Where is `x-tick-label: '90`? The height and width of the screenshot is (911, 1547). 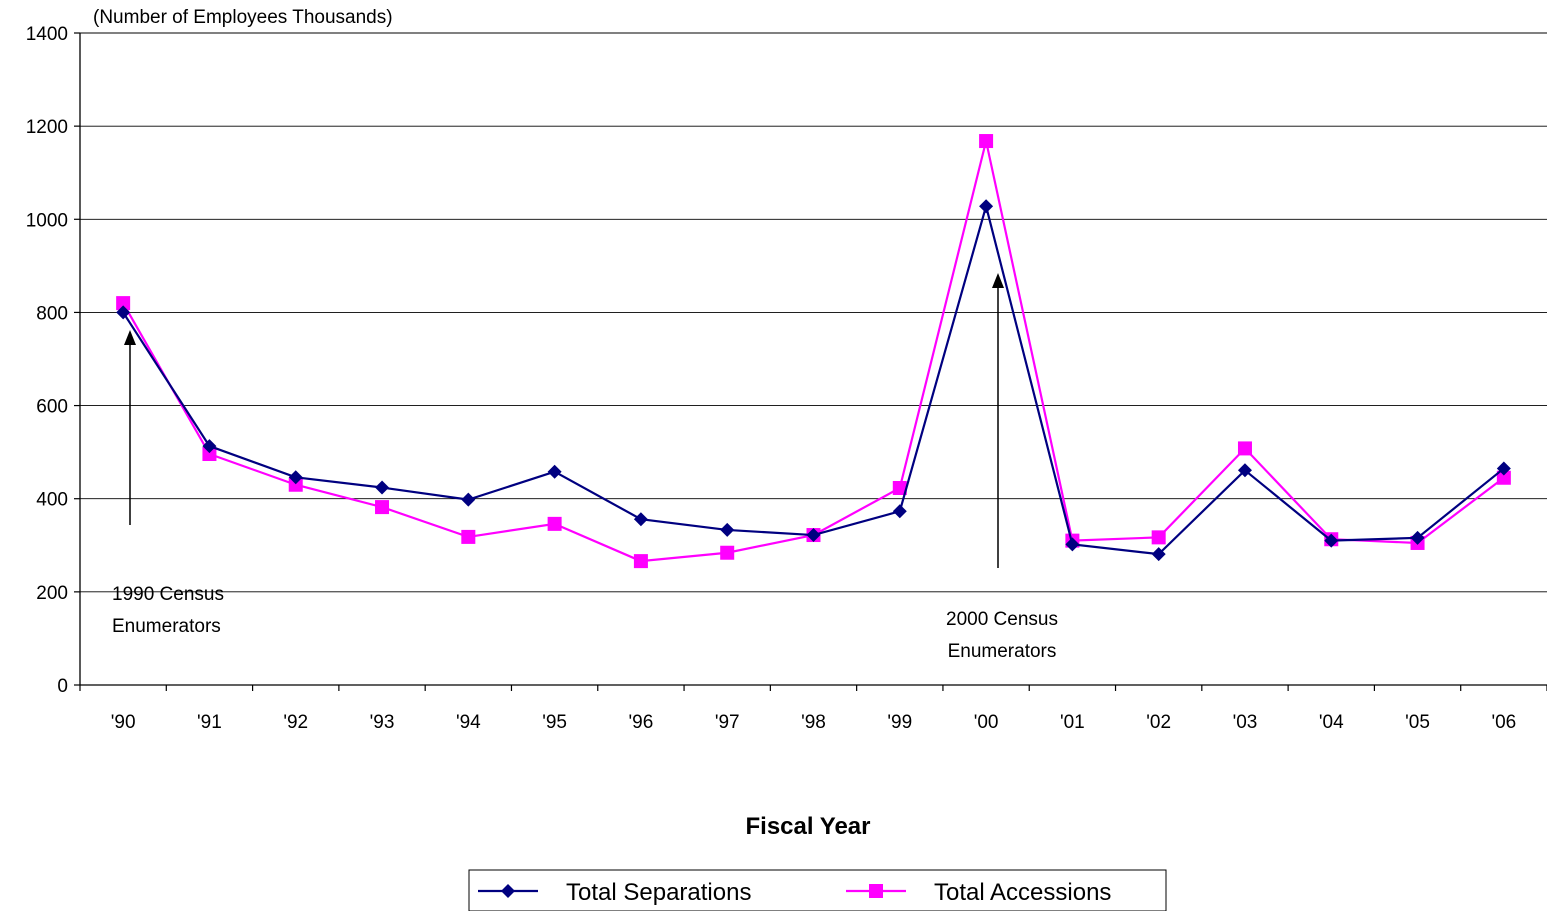
x-tick-label: '90 is located at coordinates (123, 722).